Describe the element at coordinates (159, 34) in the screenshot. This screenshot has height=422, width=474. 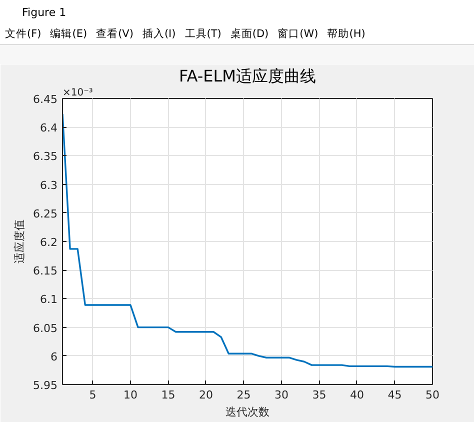
I see `text: 插入(I)` at that location.